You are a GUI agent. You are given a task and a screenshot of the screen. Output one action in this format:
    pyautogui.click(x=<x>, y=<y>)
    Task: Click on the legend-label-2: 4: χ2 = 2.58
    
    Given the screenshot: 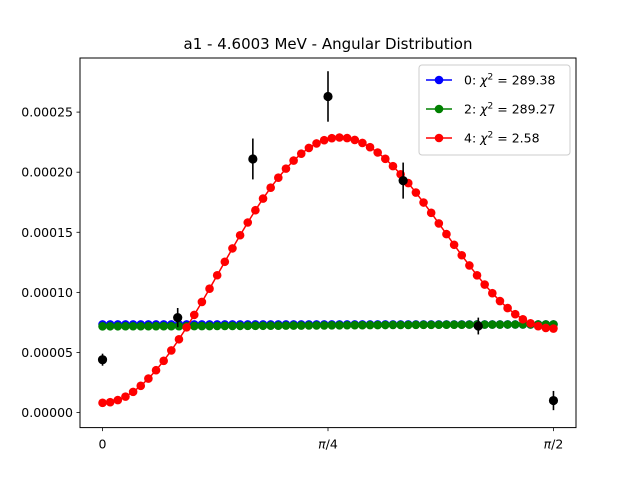 What is the action you would take?
    pyautogui.click(x=502, y=138)
    